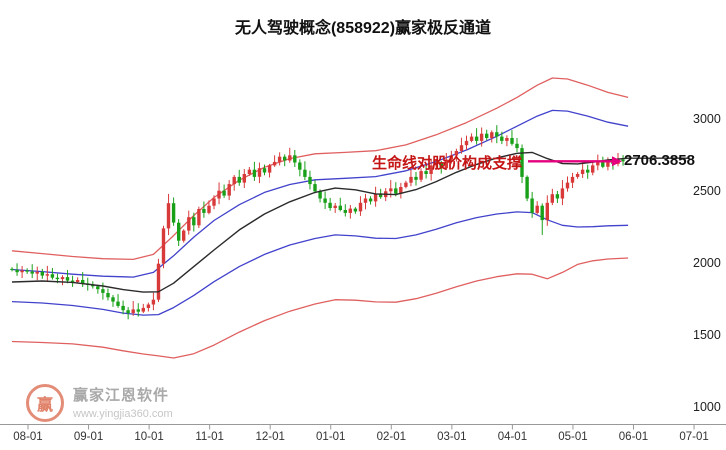 This screenshot has height=450, width=726. I want to click on y-axis-label: 2000, so click(707, 263).